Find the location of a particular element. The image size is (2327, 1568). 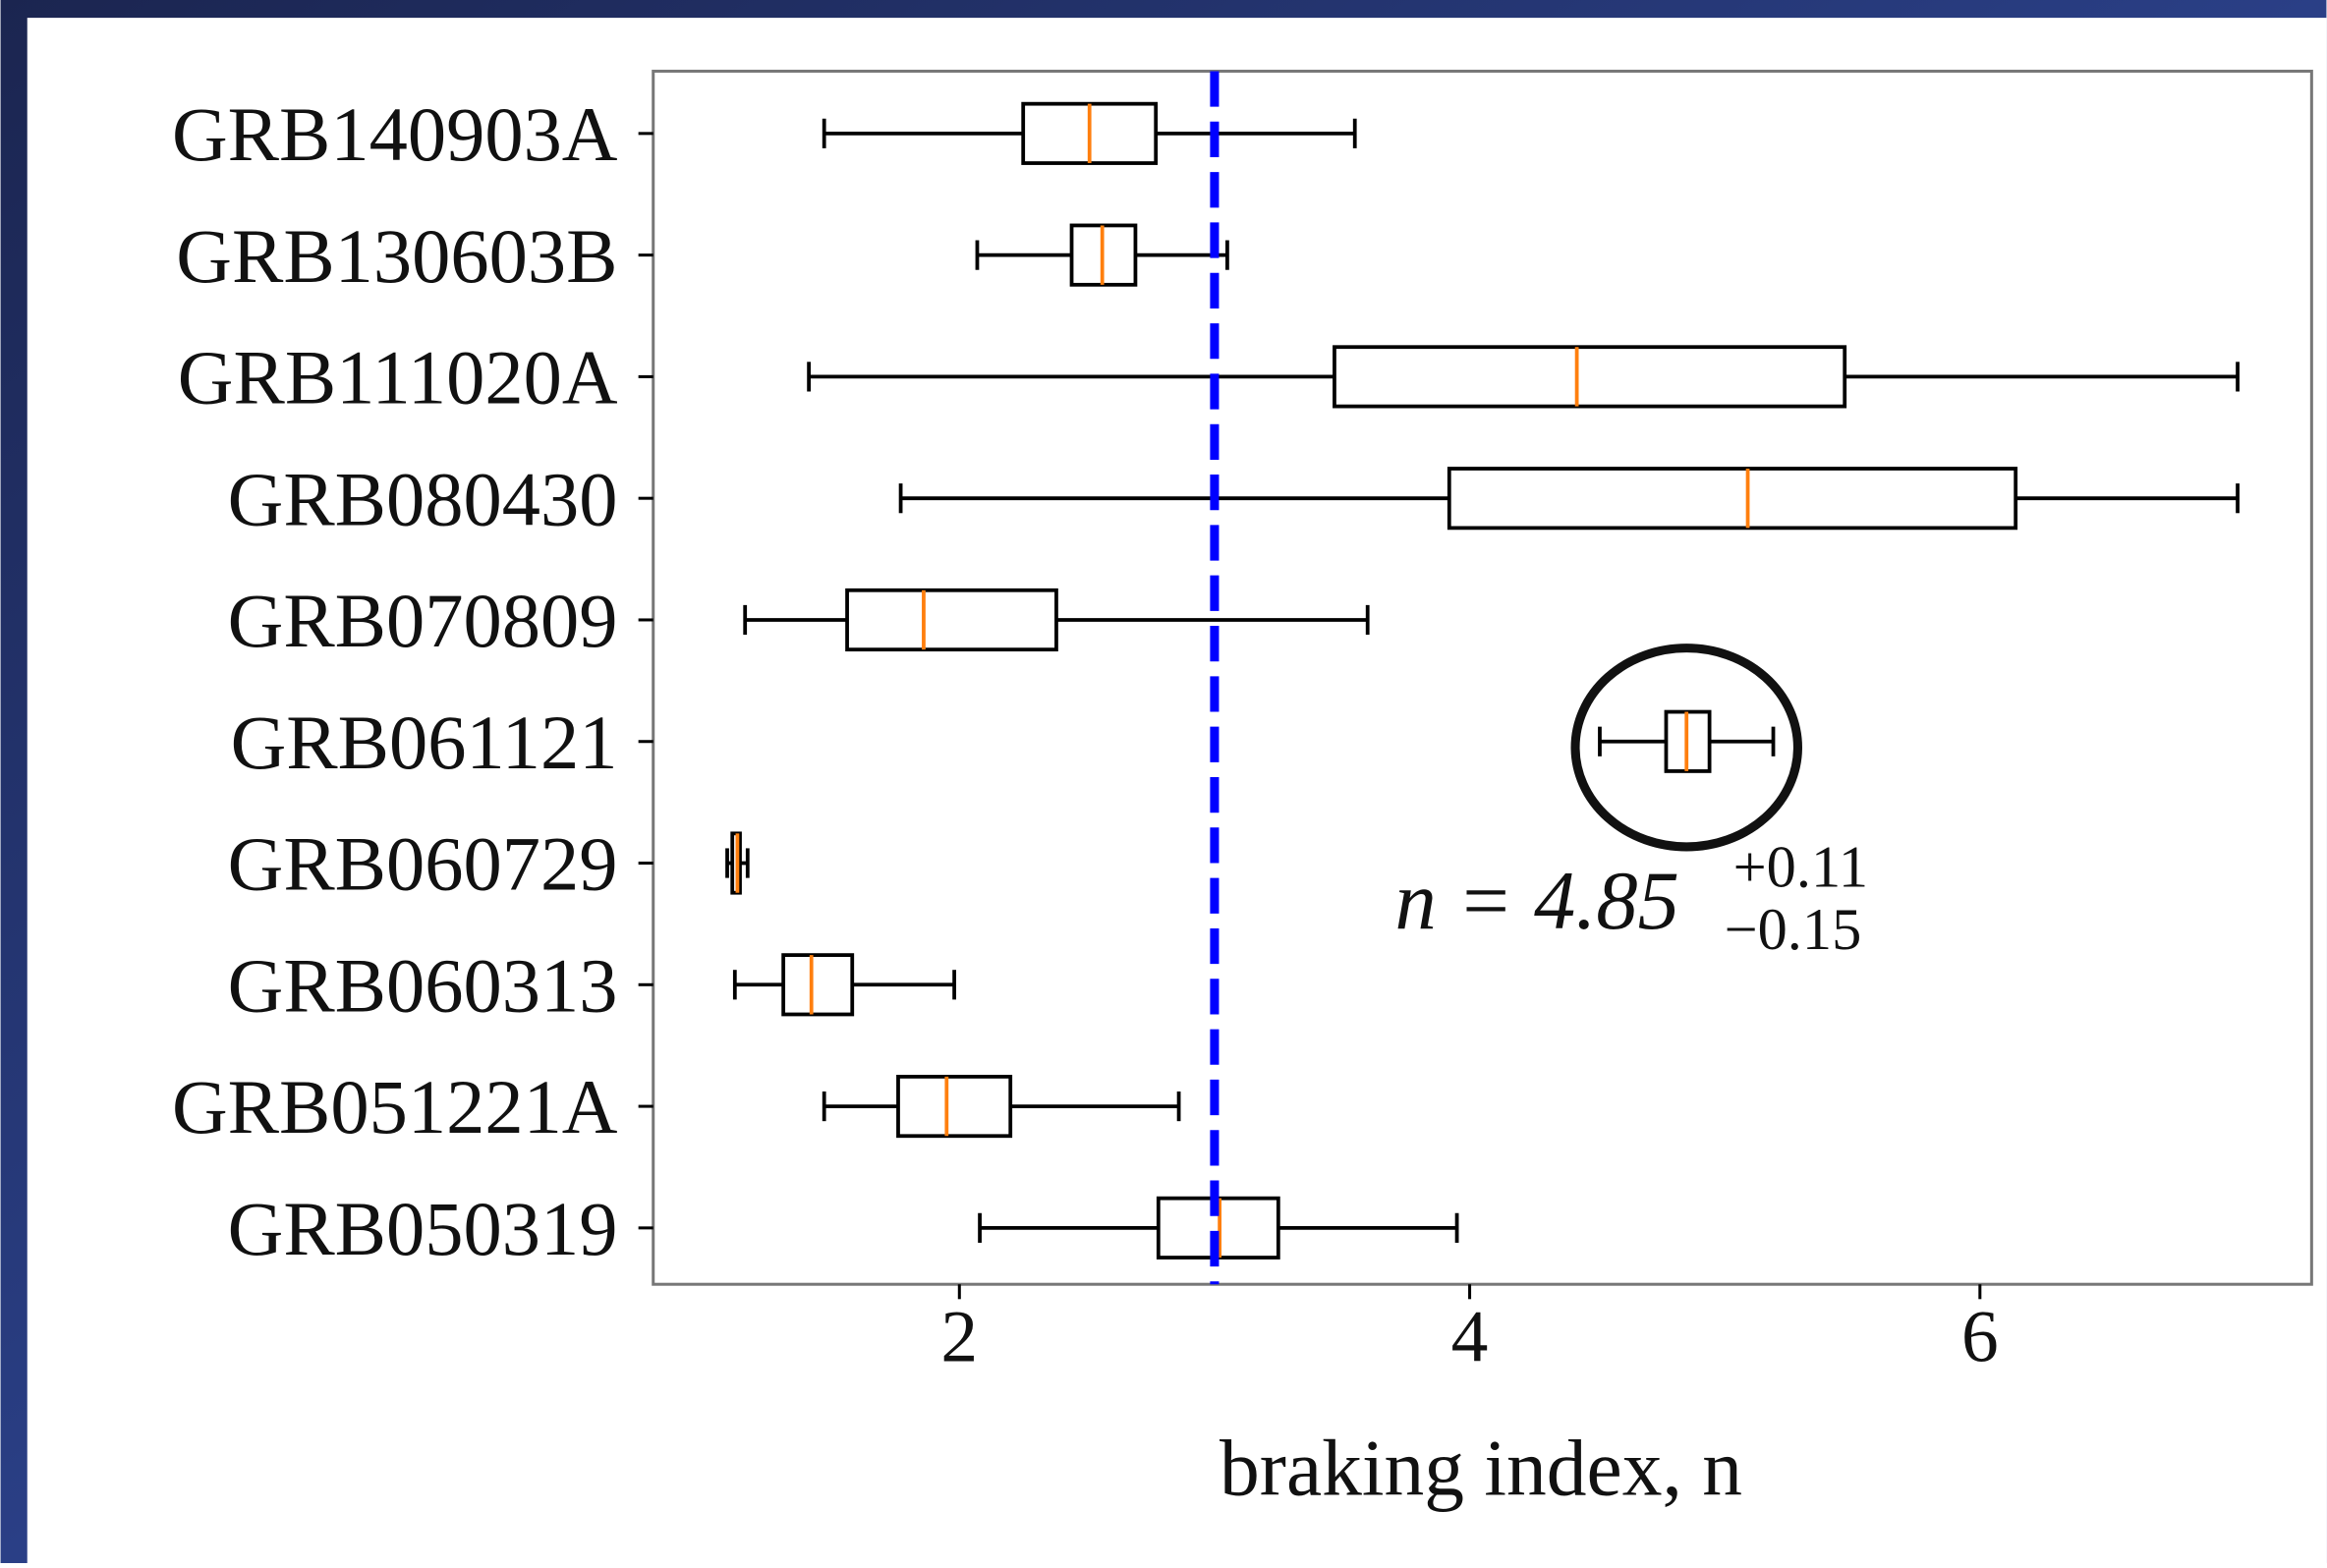

y-tick-label: GRB080430 is located at coordinates (423, 498).